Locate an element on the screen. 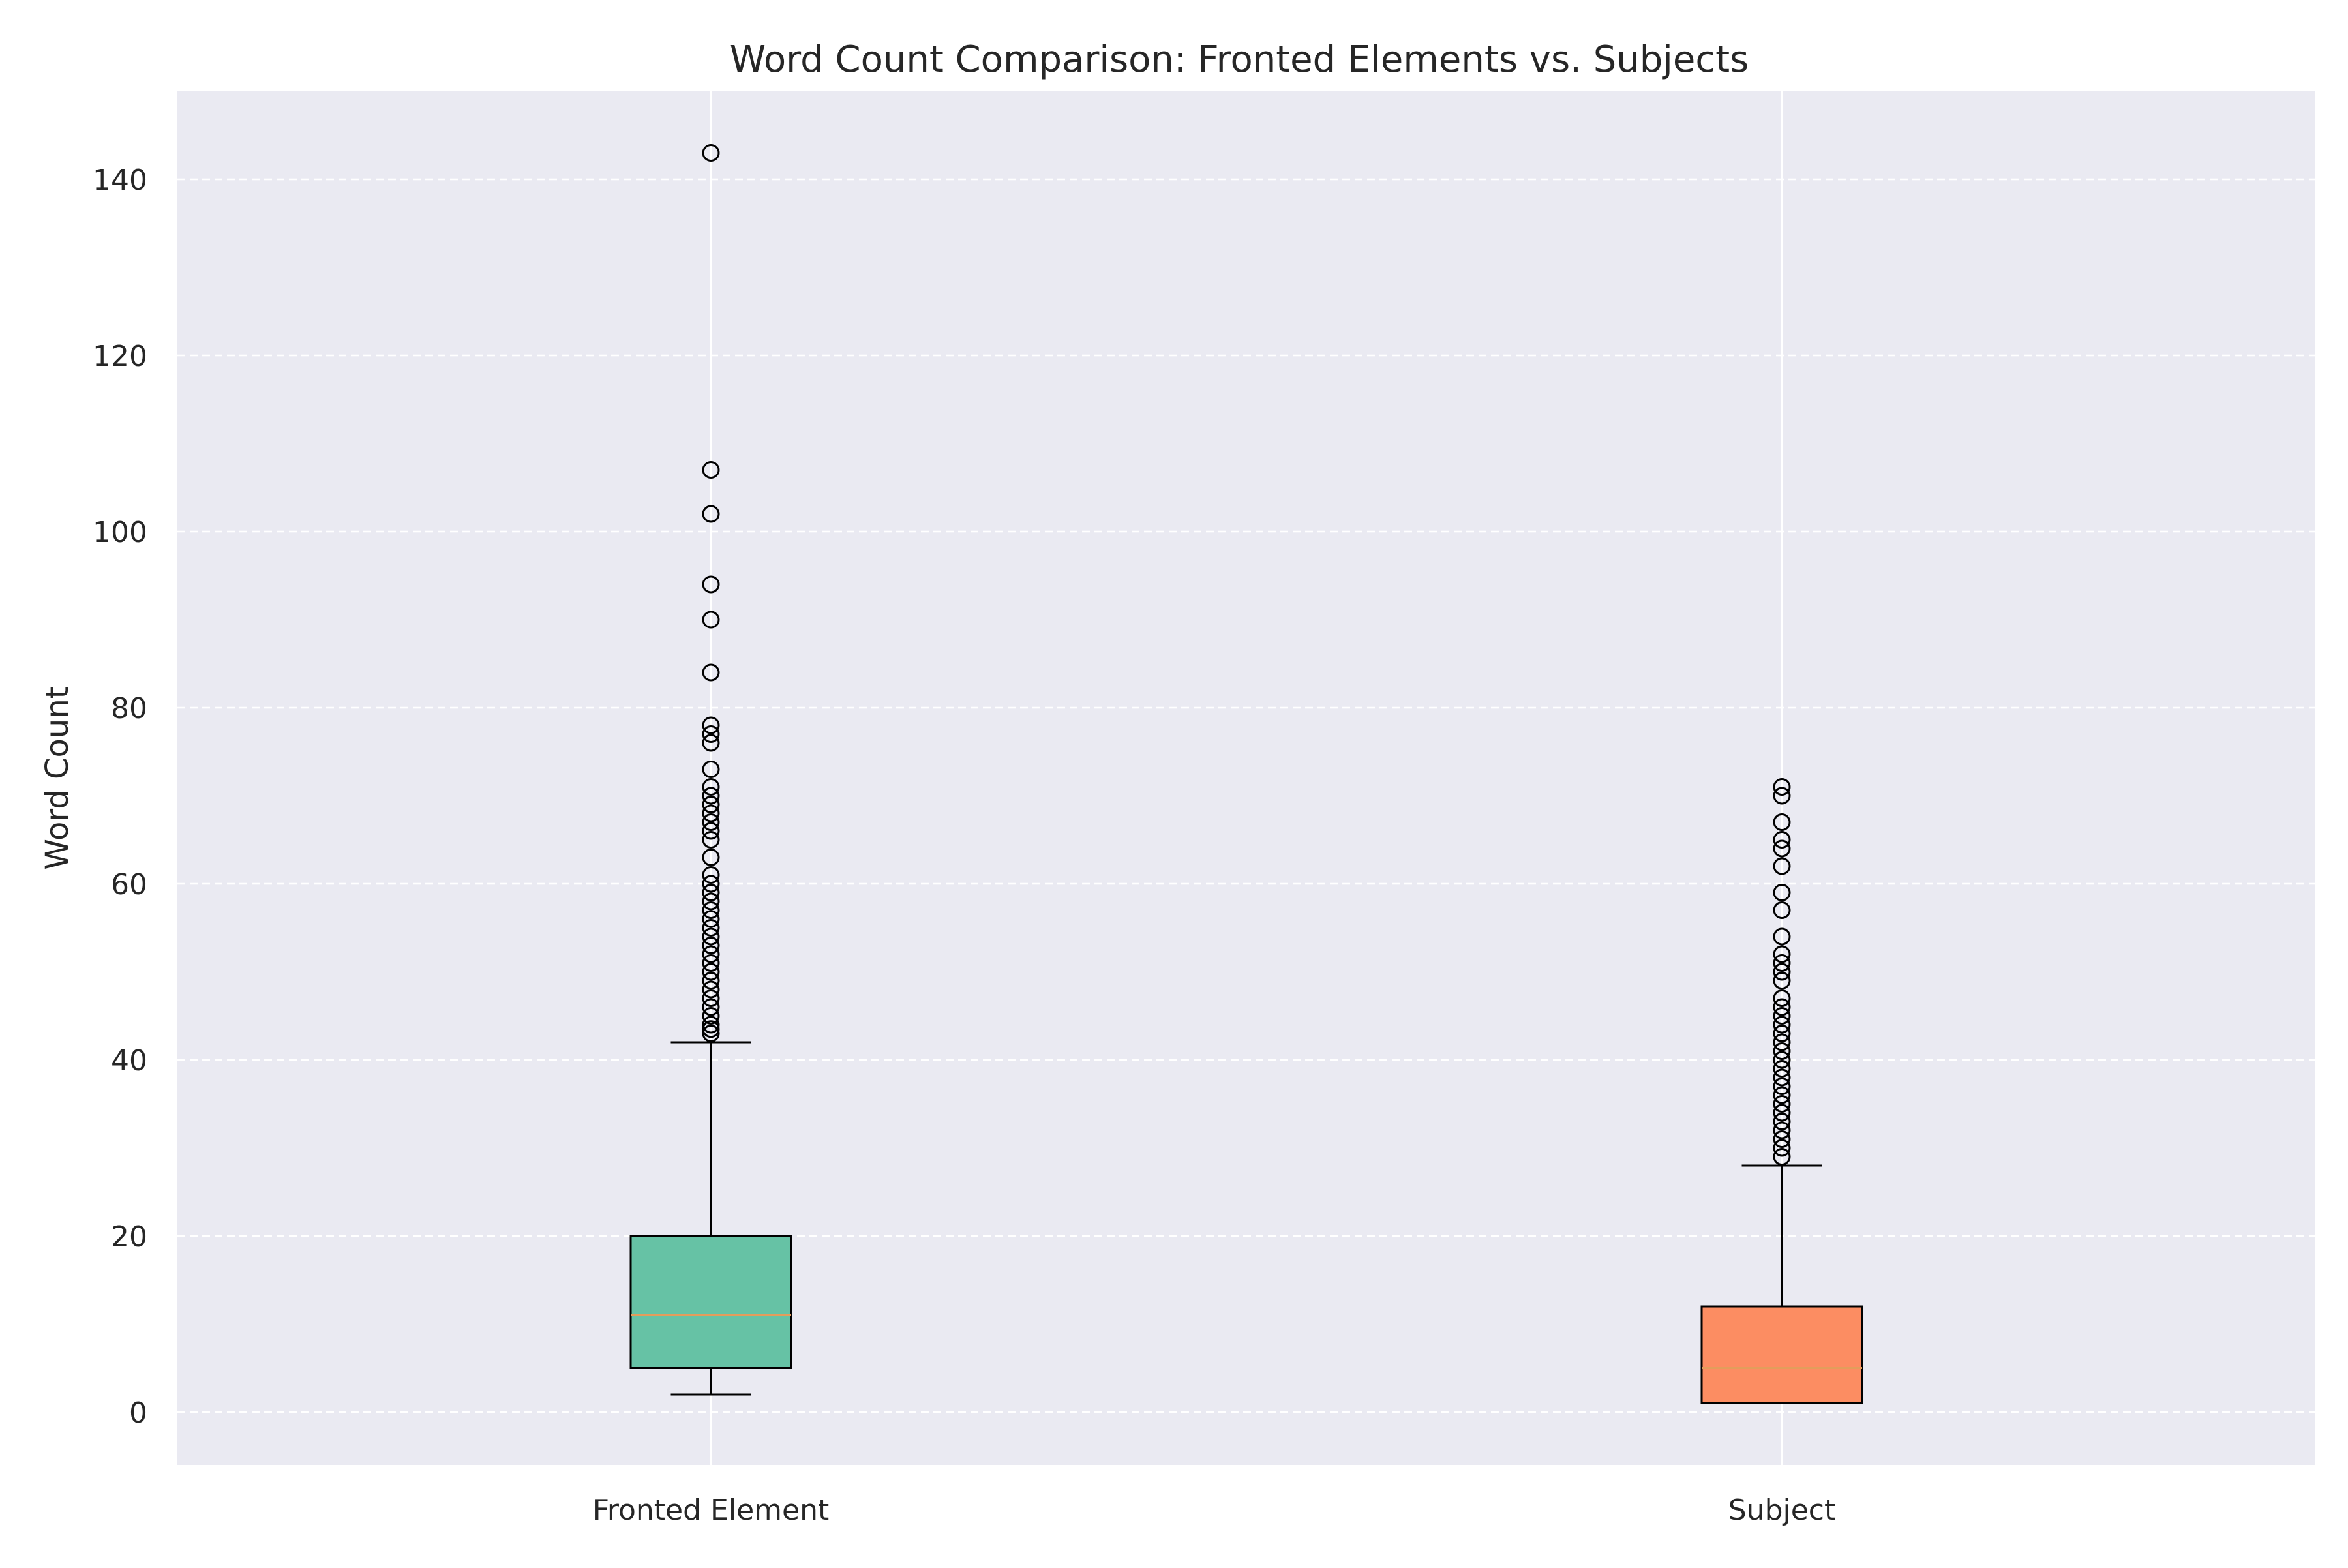  y-tick-label: 140 is located at coordinates (120, 180).